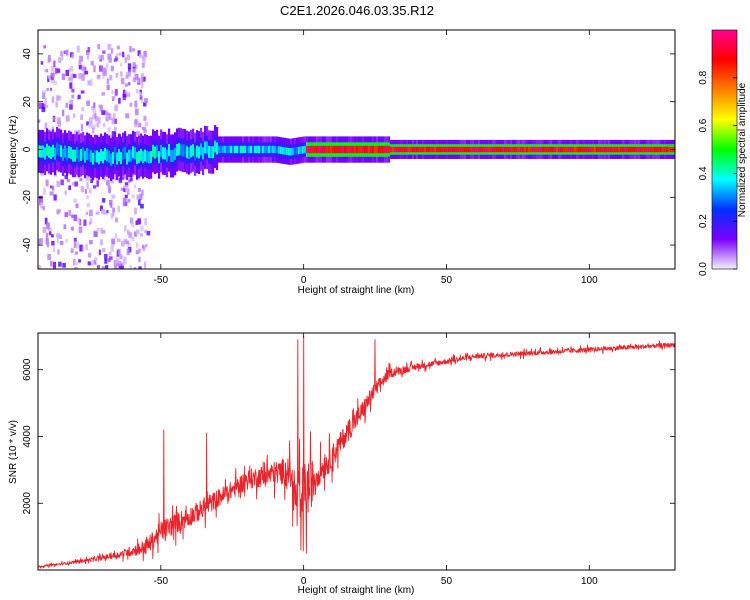  Describe the element at coordinates (589, 280) in the screenshot. I see `spectrogram-x-tick-label: 100` at that location.